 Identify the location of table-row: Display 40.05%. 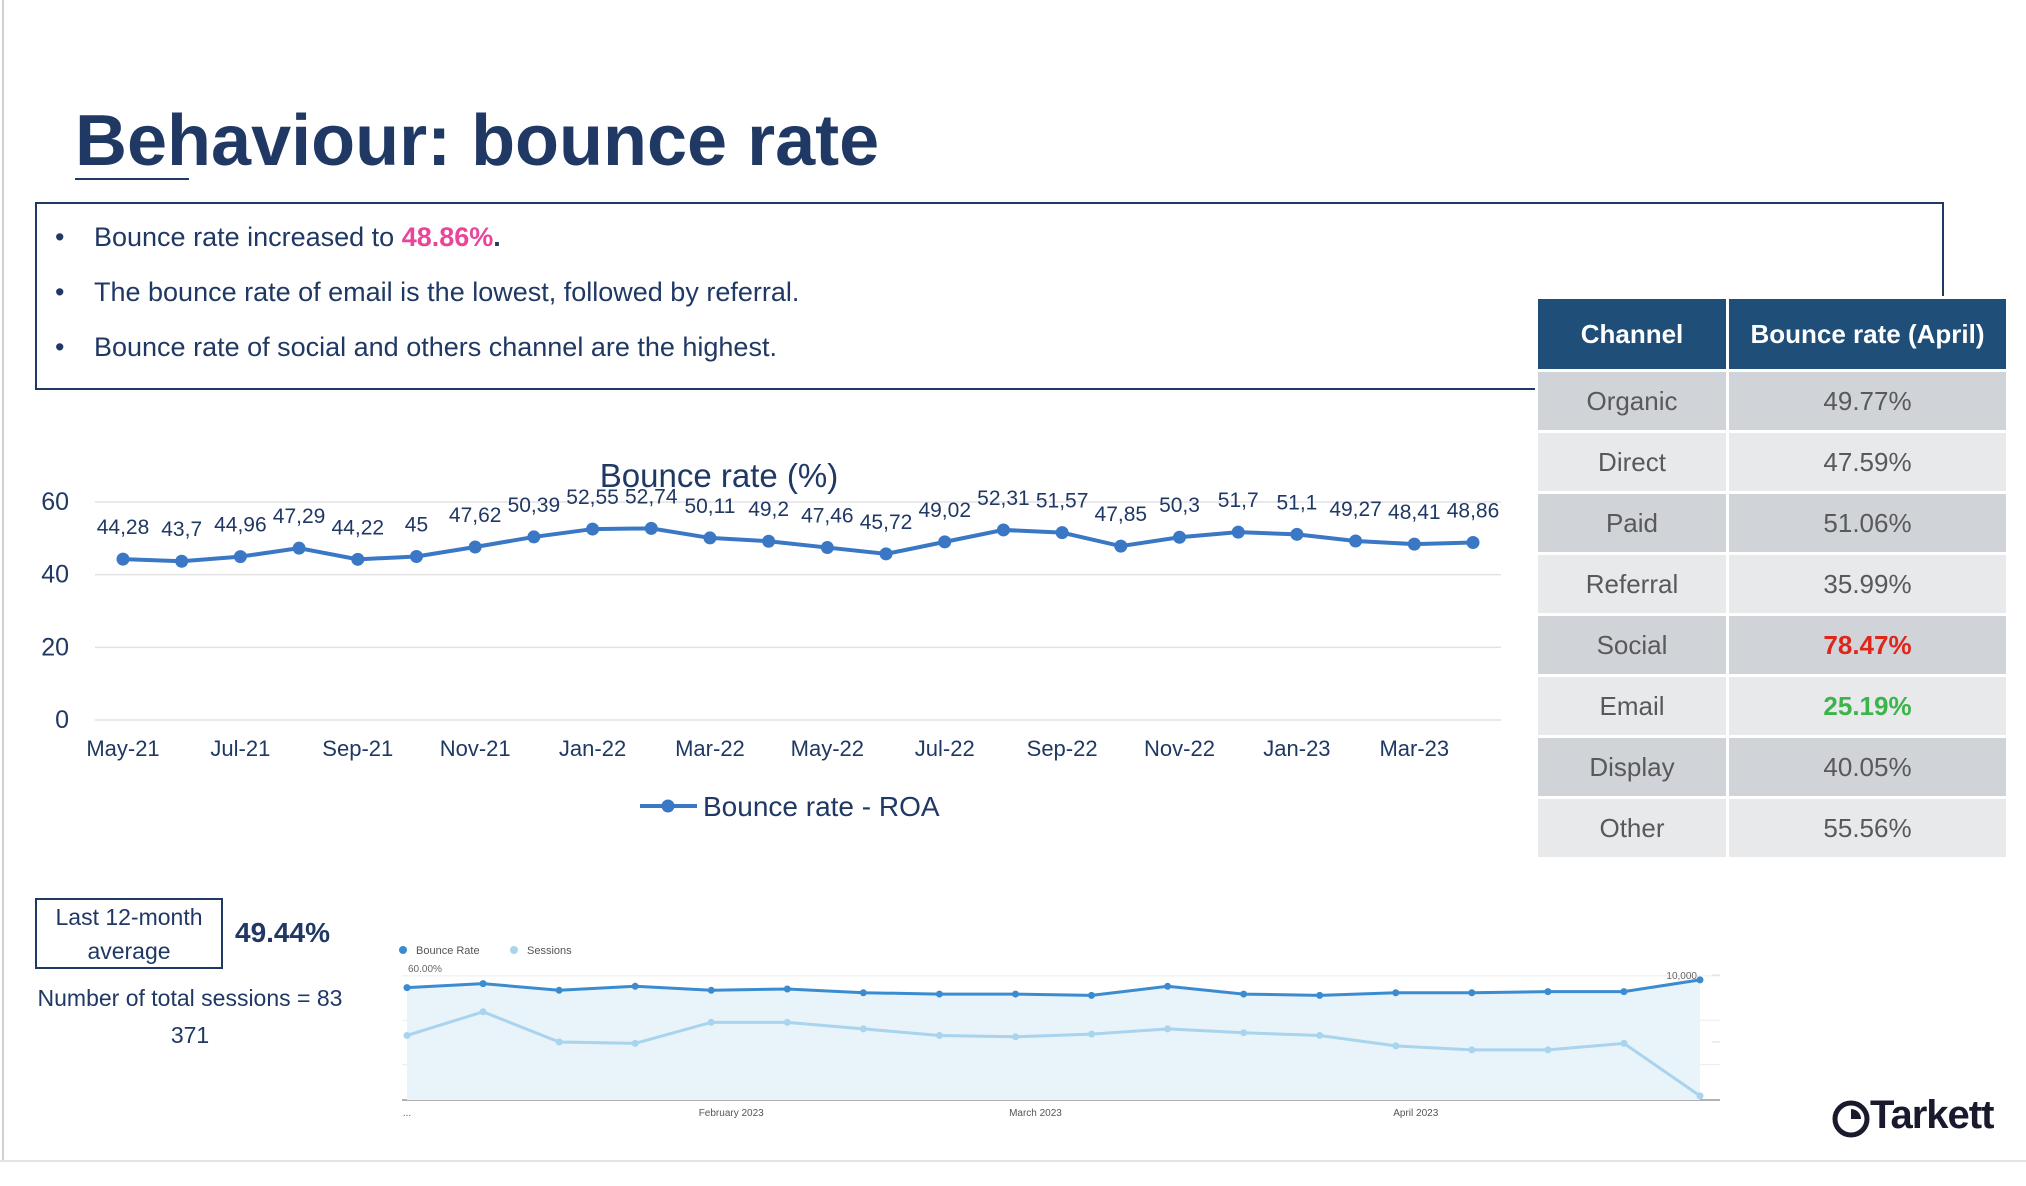
(1772, 767).